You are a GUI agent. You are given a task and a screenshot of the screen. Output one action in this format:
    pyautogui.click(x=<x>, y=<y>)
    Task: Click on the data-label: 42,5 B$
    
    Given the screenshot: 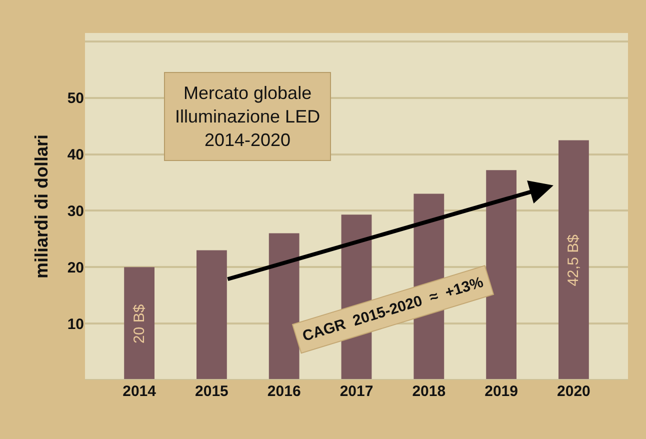 What is the action you would take?
    pyautogui.click(x=573, y=260)
    